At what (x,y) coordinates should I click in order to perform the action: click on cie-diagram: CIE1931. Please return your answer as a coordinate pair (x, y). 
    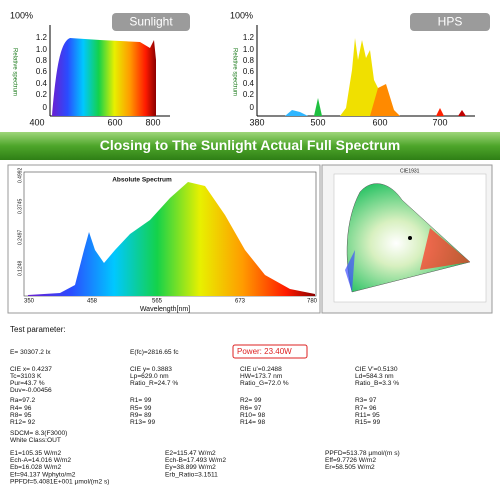
    Looking at the image, I should click on (407, 239).